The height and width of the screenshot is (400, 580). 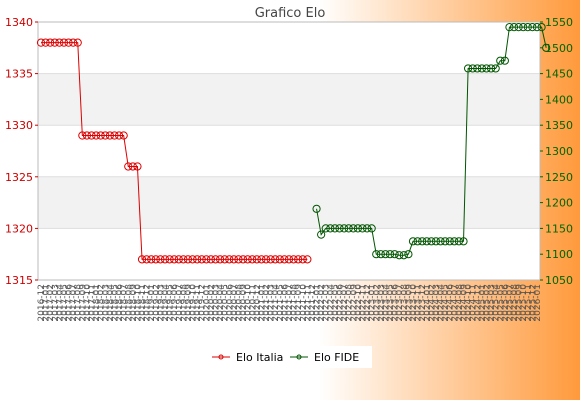 What do you see at coordinates (299, 357) in the screenshot?
I see `legend-elo-fide-marker` at bounding box center [299, 357].